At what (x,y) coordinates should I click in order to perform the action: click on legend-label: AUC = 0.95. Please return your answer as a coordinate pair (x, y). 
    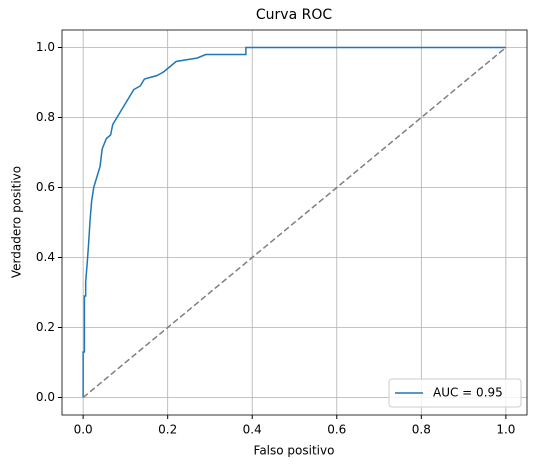
    Looking at the image, I should click on (468, 393).